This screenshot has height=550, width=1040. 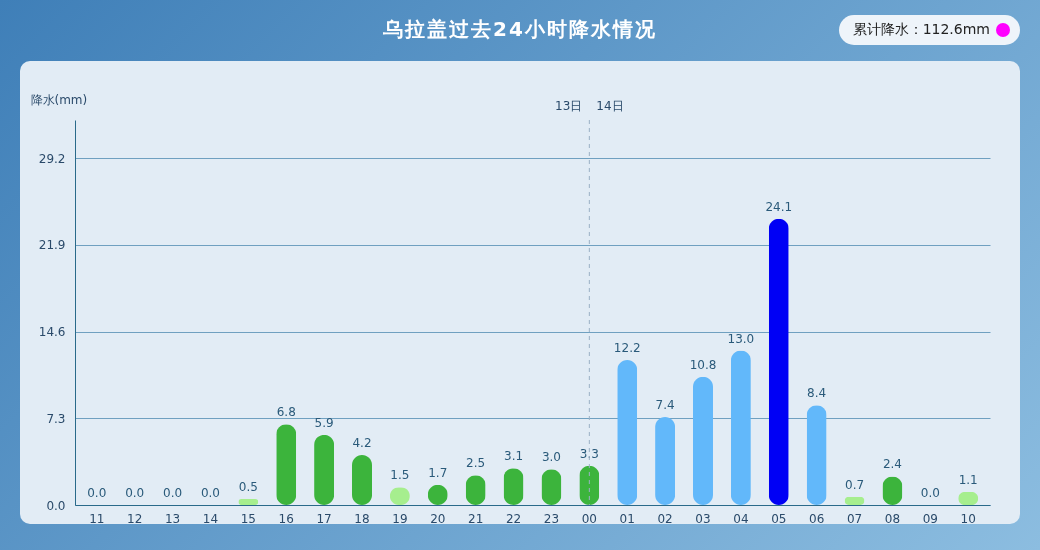 What do you see at coordinates (362, 443) in the screenshot?
I see `data-label: 4.2` at bounding box center [362, 443].